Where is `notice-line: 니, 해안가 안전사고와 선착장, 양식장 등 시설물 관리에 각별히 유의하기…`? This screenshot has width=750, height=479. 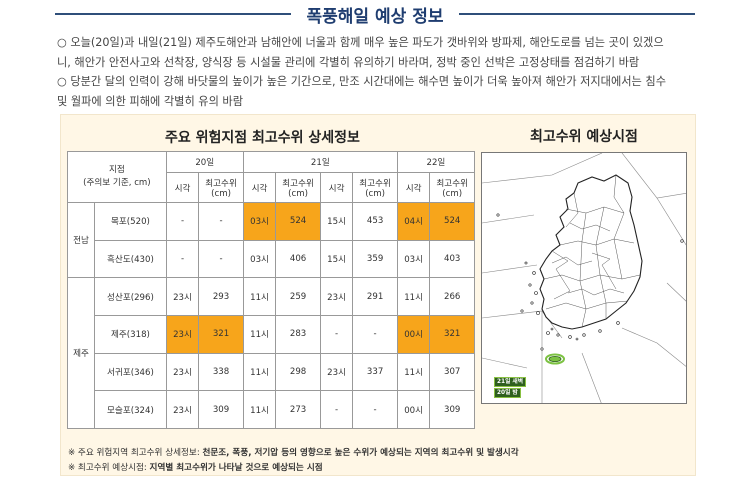 notice-line: 니, 해안가 안전사고와 선착장, 양식장 등 시설물 관리에 각별히 유의하기… is located at coordinates (348, 62).